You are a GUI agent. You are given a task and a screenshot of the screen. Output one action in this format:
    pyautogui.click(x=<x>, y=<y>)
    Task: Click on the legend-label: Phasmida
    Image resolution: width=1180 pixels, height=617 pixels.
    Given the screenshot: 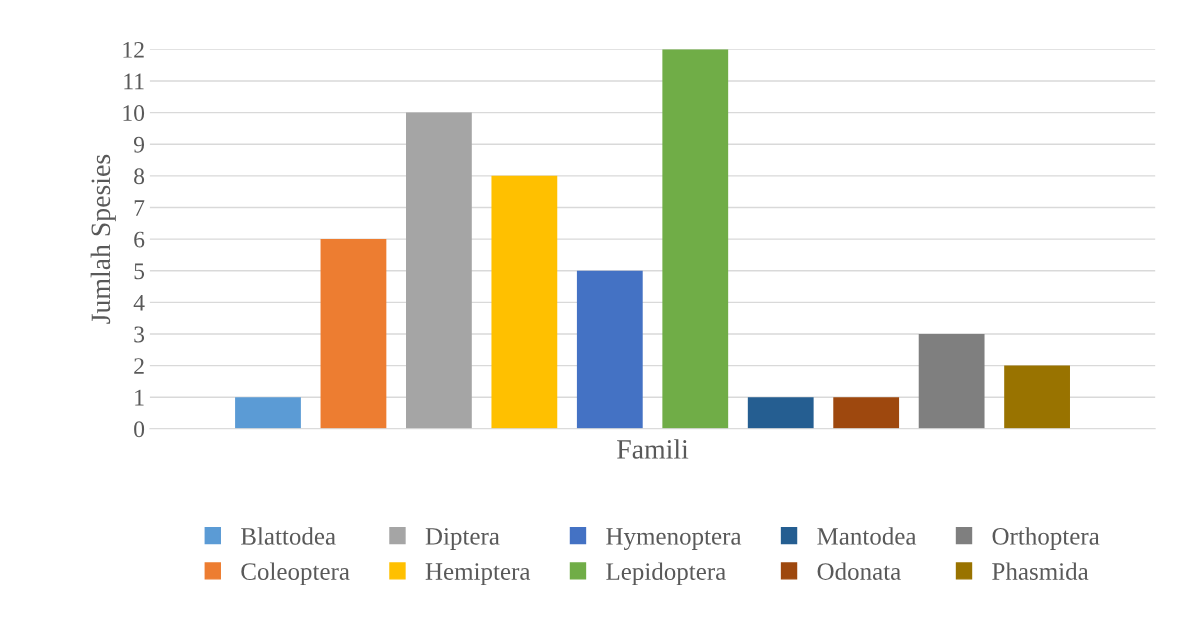 What is the action you would take?
    pyautogui.click(x=1040, y=571)
    